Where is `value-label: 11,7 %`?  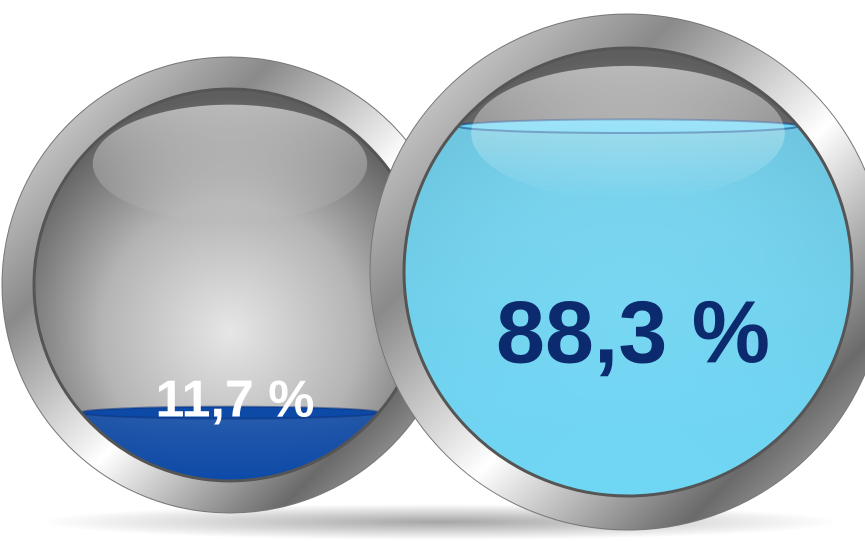 value-label: 11,7 % is located at coordinates (234, 399).